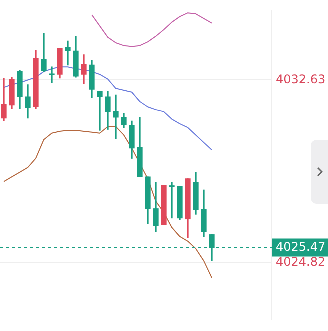 The height and width of the screenshot is (331, 328). What do you see at coordinates (301, 79) in the screenshot?
I see `y-tick-label: 4032.63` at bounding box center [301, 79].